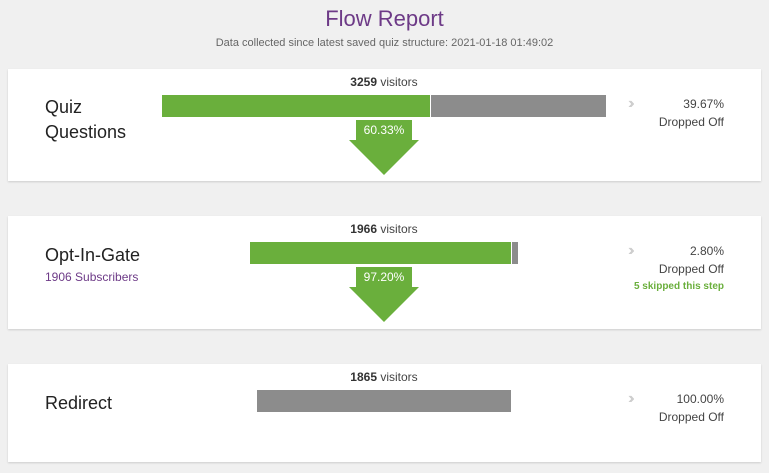 This screenshot has height=473, width=769. Describe the element at coordinates (363, 229) in the screenshot. I see `visitors-count: 1966` at that location.